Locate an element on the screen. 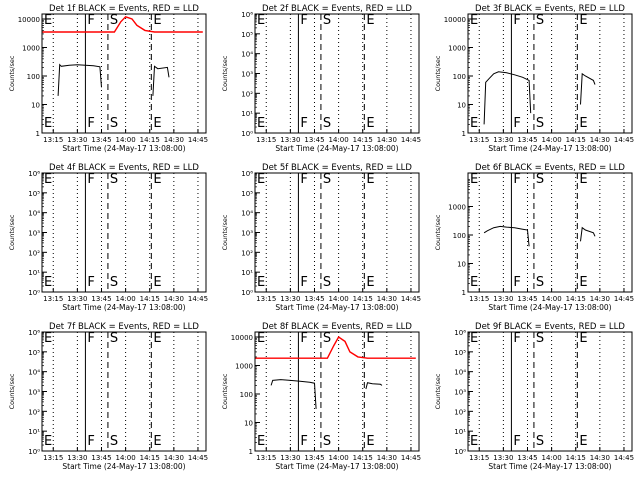 Image resolution: width=640 pixels, height=480 pixels. series-lld-line is located at coordinates (335, 347).